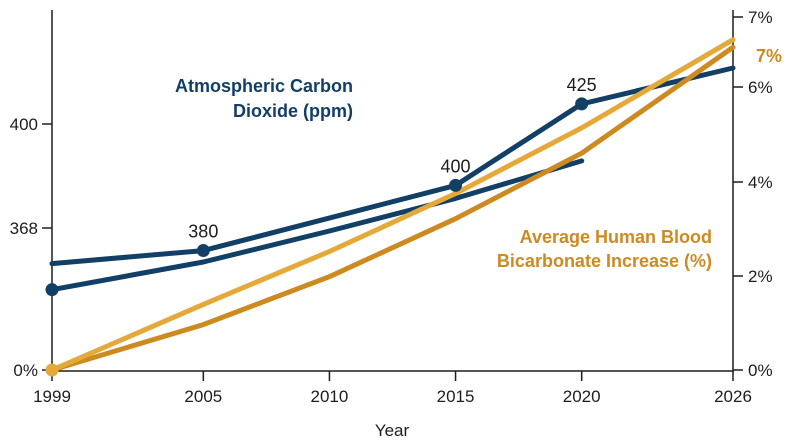  Describe the element at coordinates (392, 430) in the screenshot. I see `x-axis-title: Year` at that location.